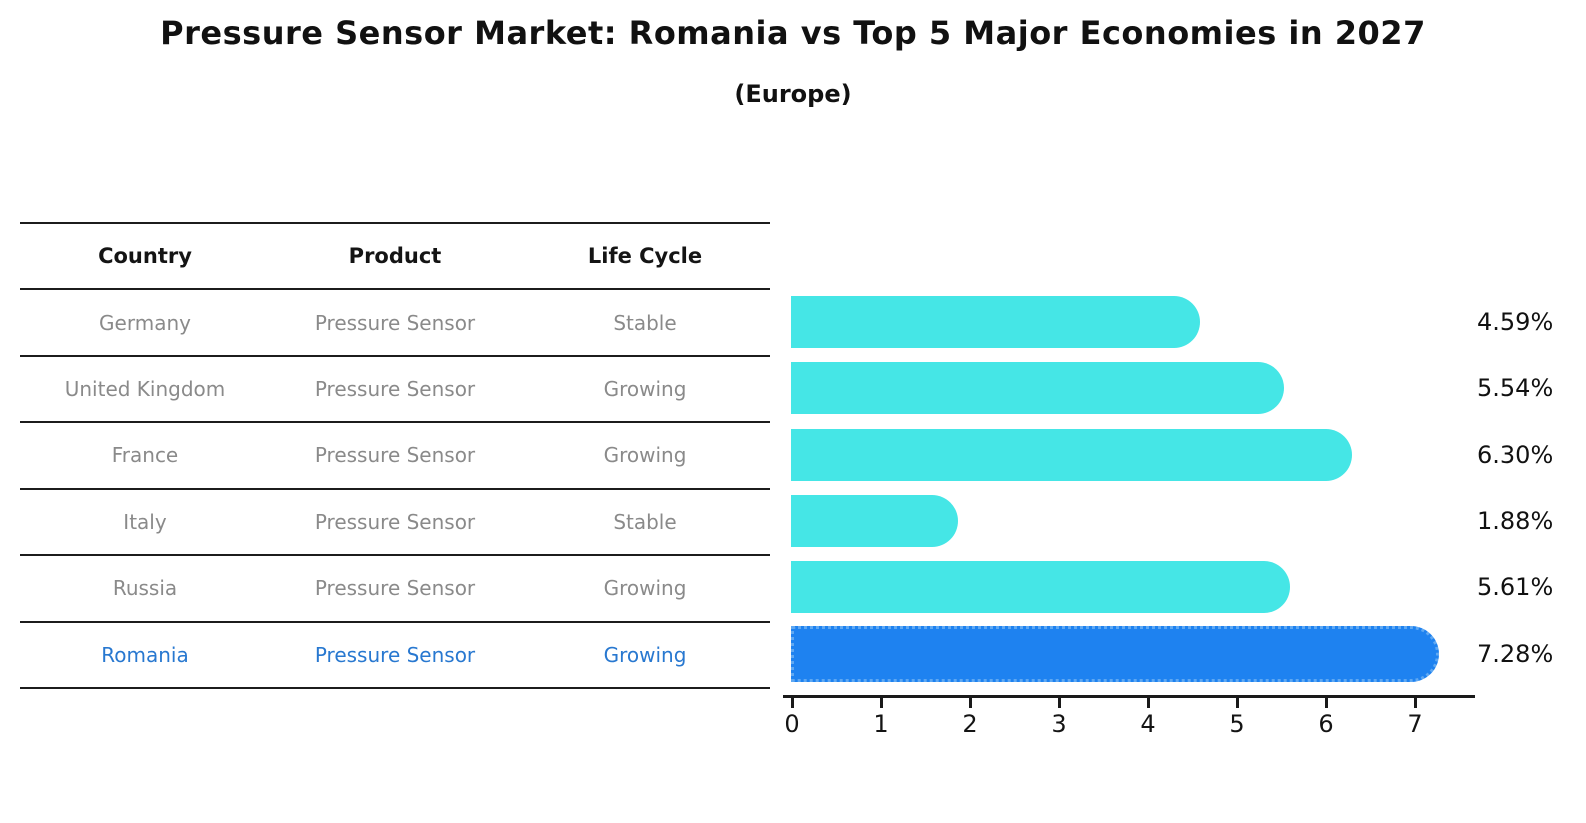 This screenshot has width=1586, height=823. I want to click on table-row: United Kingdom Pressure Sensor Growing, so click(395, 387).